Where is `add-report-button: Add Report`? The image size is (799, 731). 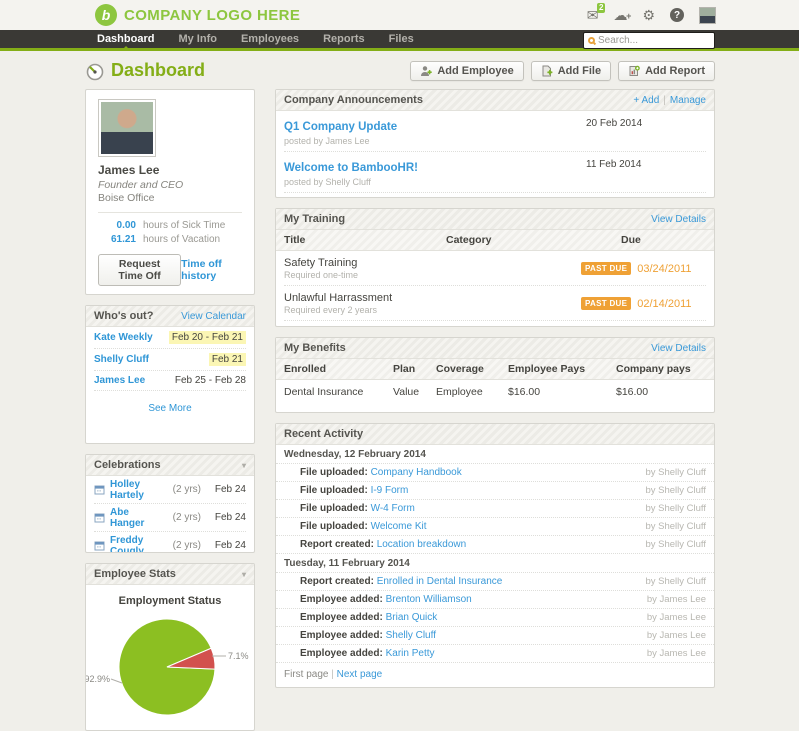 add-report-button: Add Report is located at coordinates (666, 70).